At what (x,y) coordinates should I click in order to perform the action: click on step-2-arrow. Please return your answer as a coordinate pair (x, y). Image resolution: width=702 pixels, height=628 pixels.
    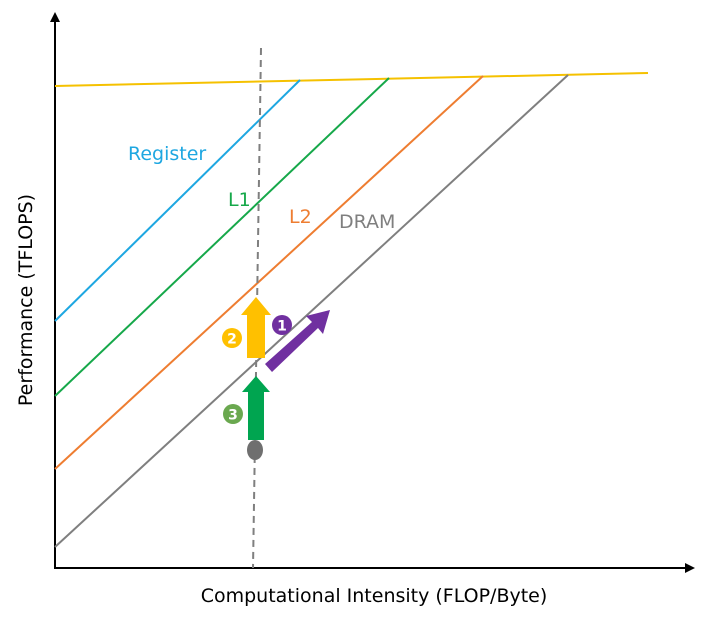
    Looking at the image, I should click on (256, 327).